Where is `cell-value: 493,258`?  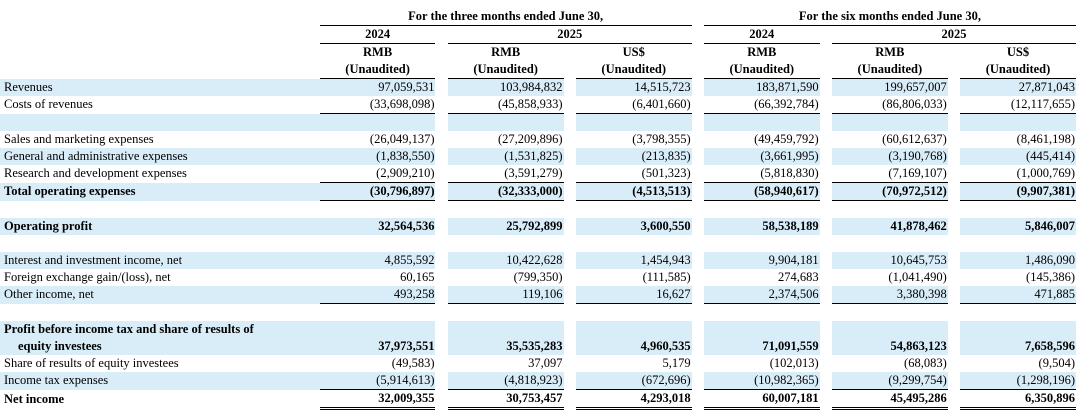 cell-value: 493,258 is located at coordinates (377, 295).